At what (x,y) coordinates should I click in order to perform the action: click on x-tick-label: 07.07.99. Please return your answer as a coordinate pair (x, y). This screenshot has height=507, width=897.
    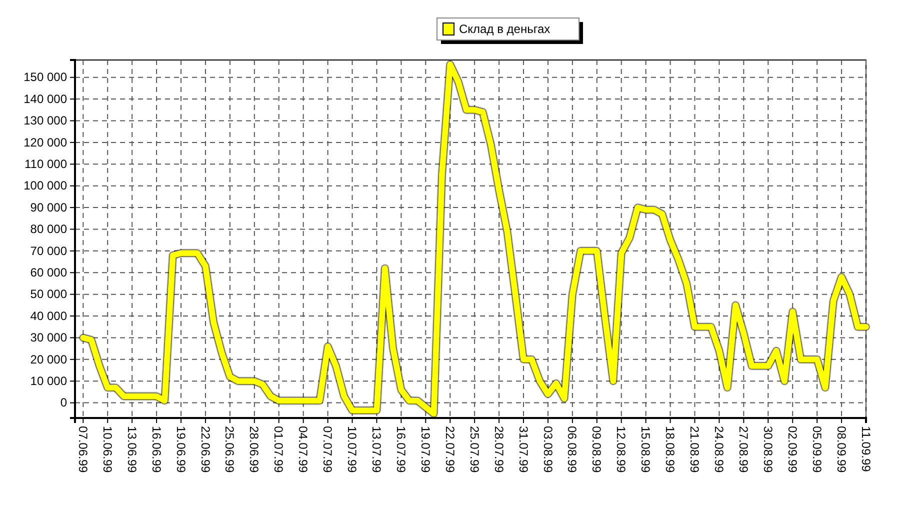
    Looking at the image, I should click on (327, 450).